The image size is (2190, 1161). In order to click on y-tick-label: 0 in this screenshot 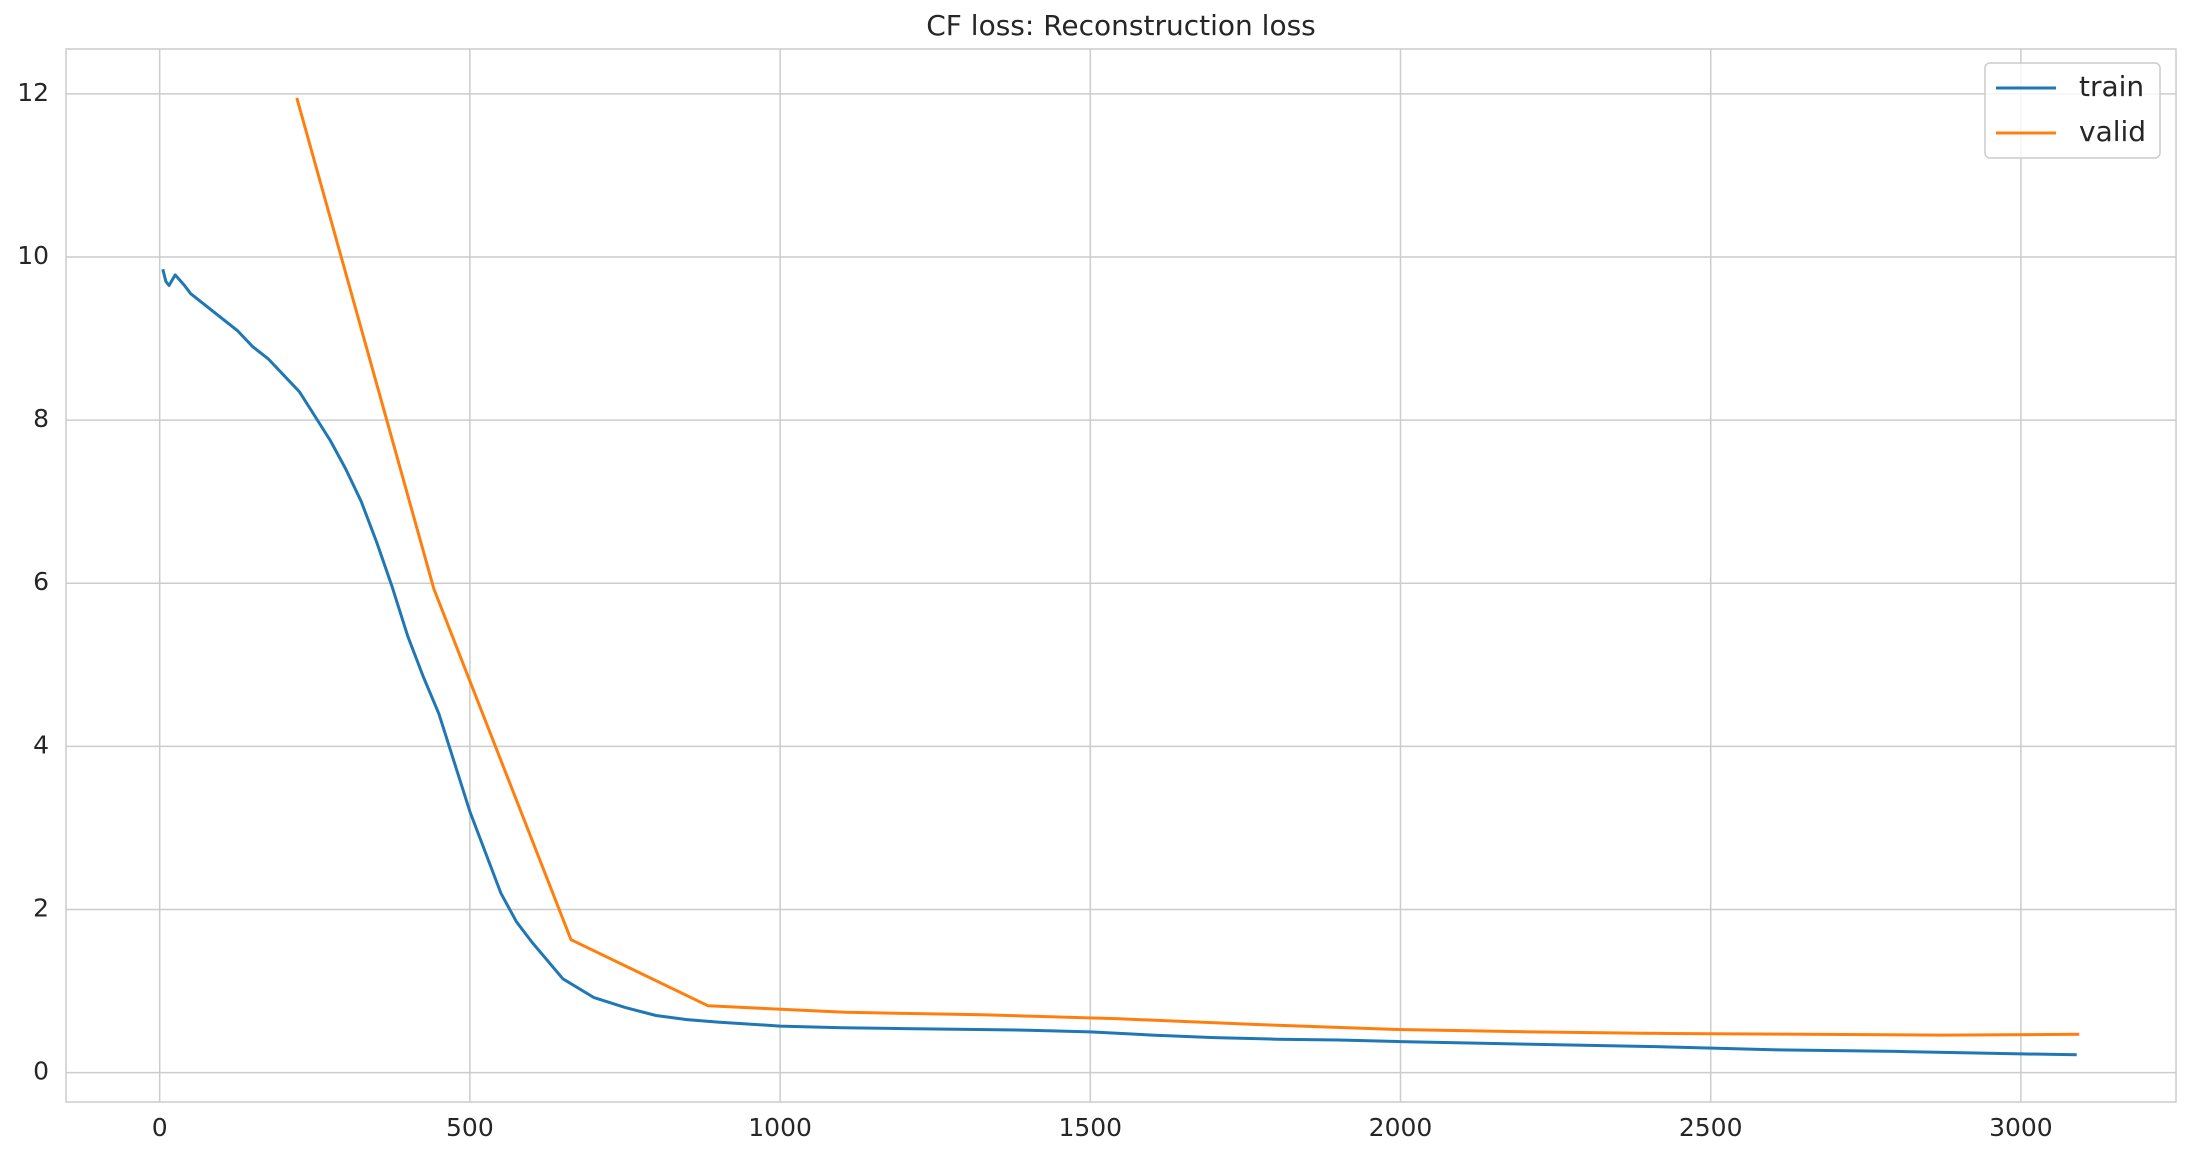, I will do `click(41, 1071)`.